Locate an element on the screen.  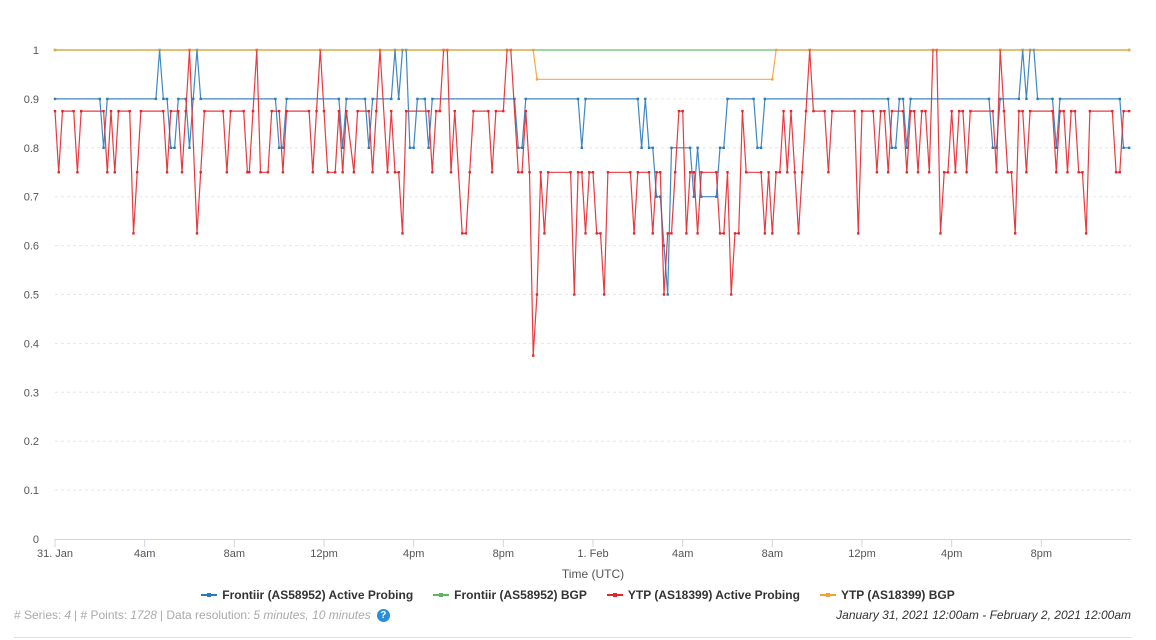
legend-item: Frontiir (AS58952) BGP is located at coordinates (510, 595).